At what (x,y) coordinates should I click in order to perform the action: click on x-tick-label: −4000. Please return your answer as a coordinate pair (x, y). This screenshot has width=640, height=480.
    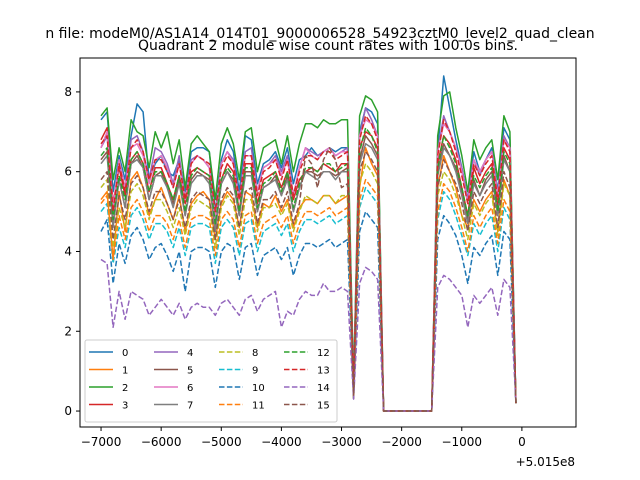
    Looking at the image, I should click on (281, 442).